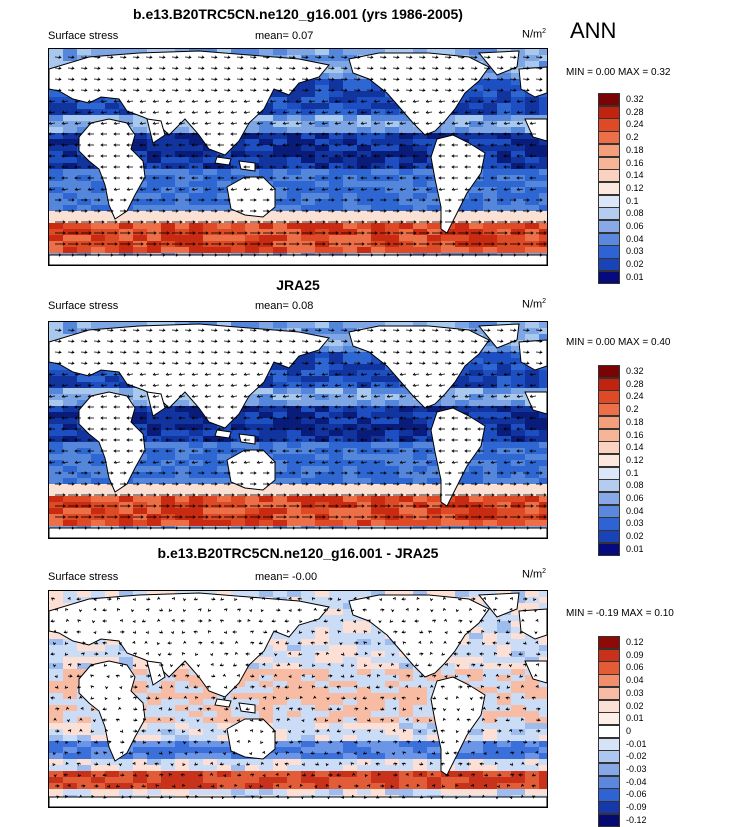 The width and height of the screenshot is (733, 827). I want to click on colorbar-tick-label: 0.16, so click(635, 435).